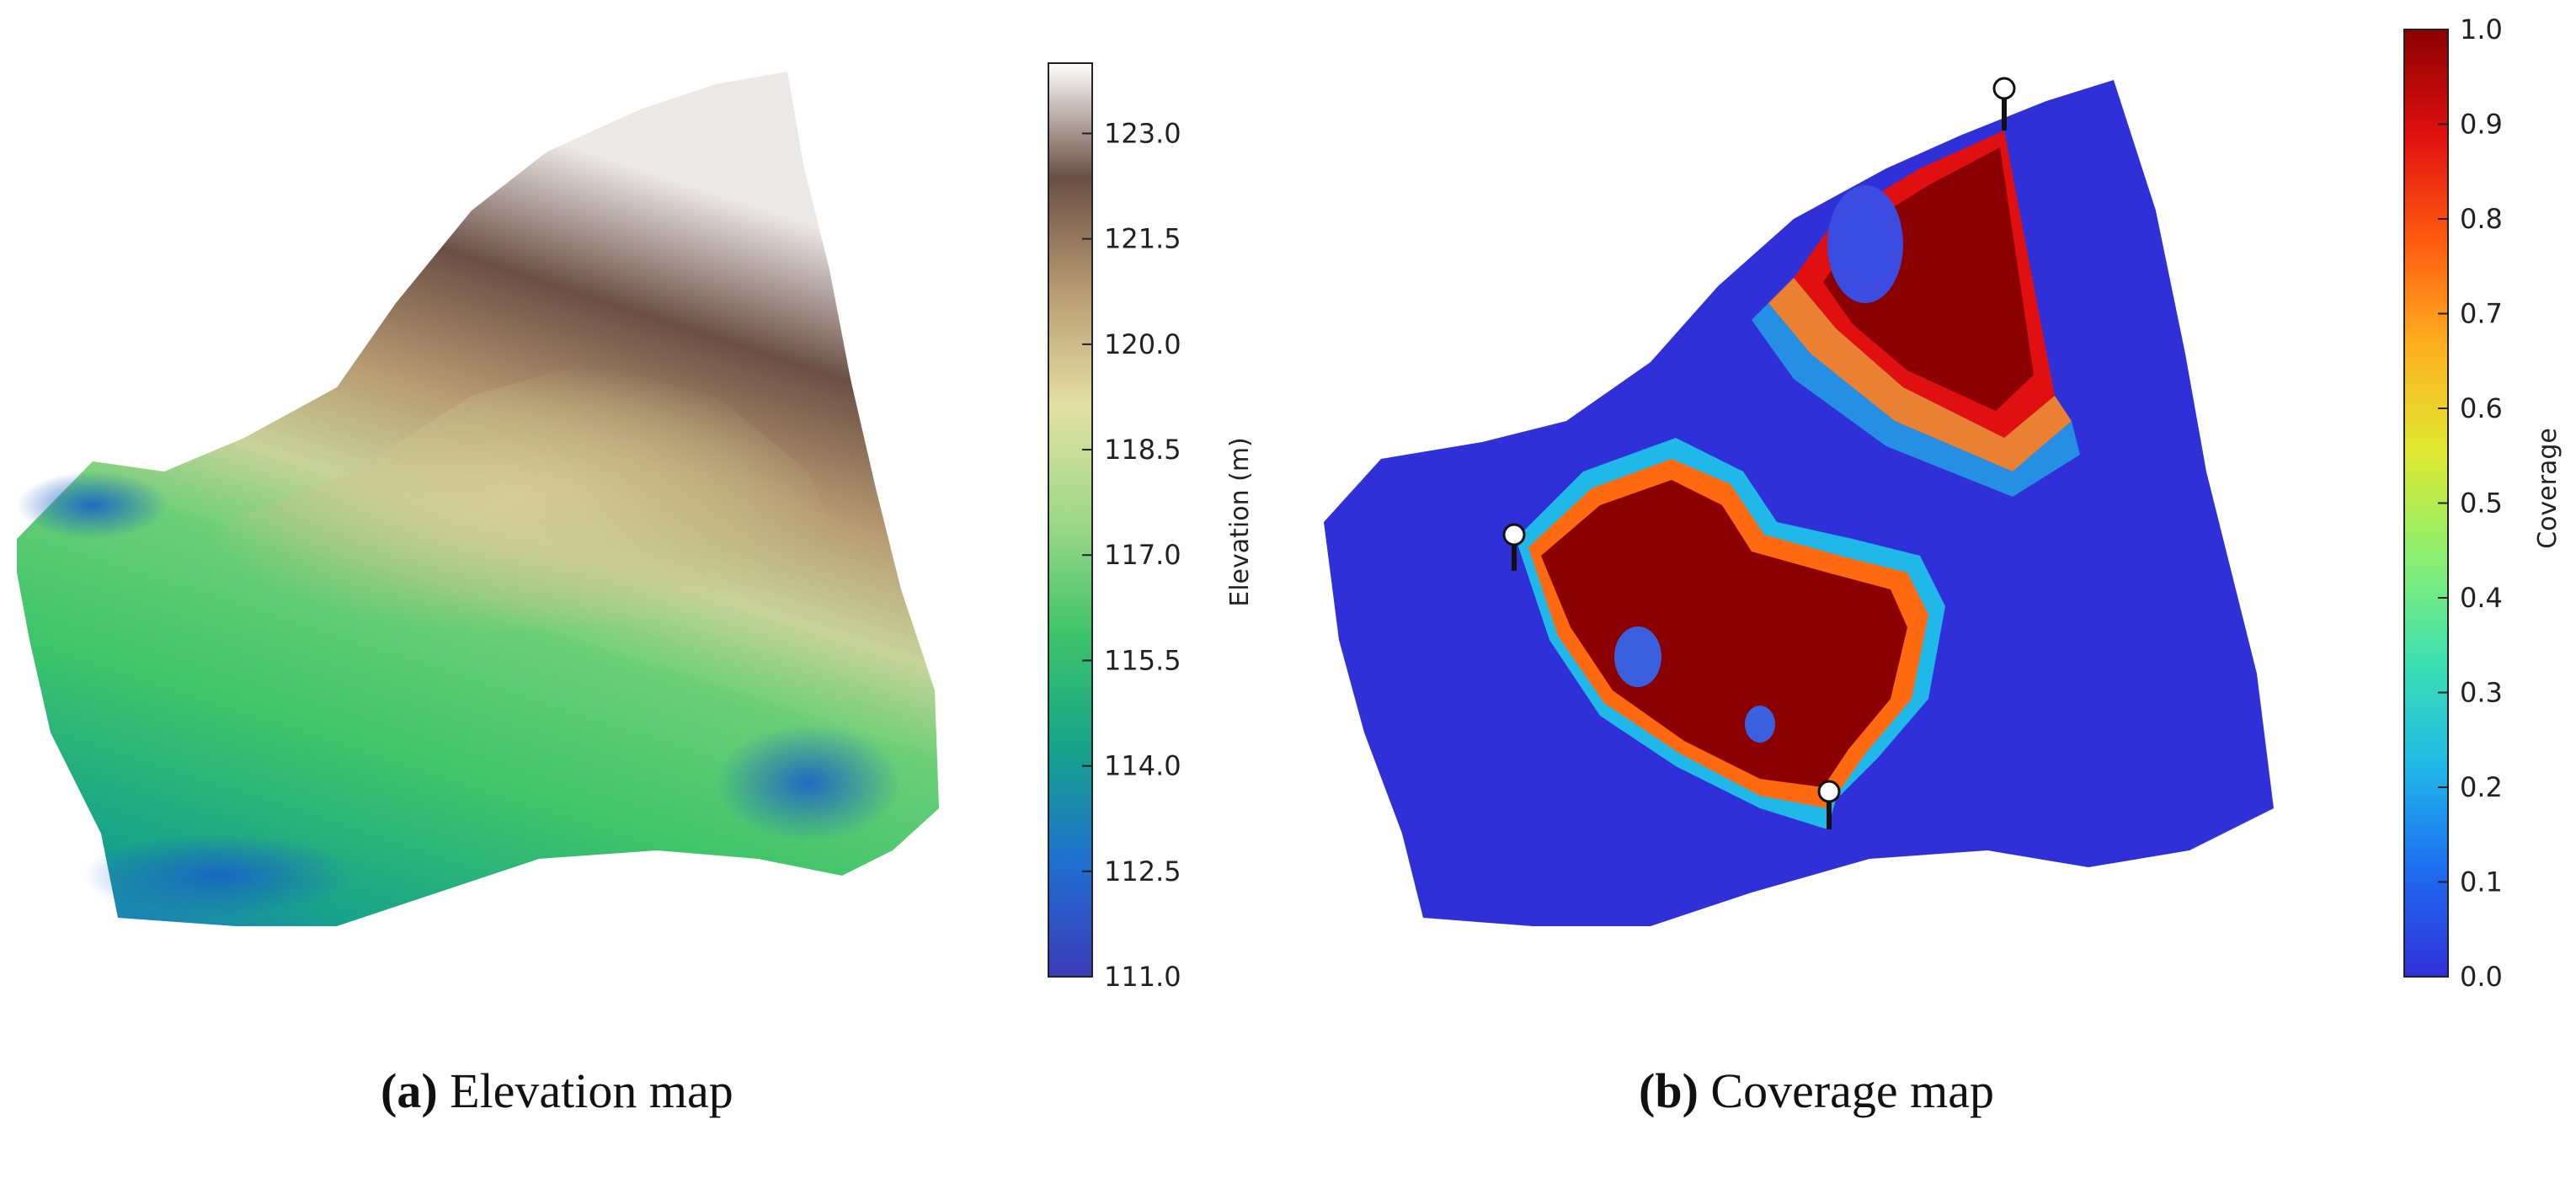 The image size is (2576, 1183). What do you see at coordinates (1142, 239) in the screenshot?
I see `elevation-colorbar-tick-label: 121.5` at bounding box center [1142, 239].